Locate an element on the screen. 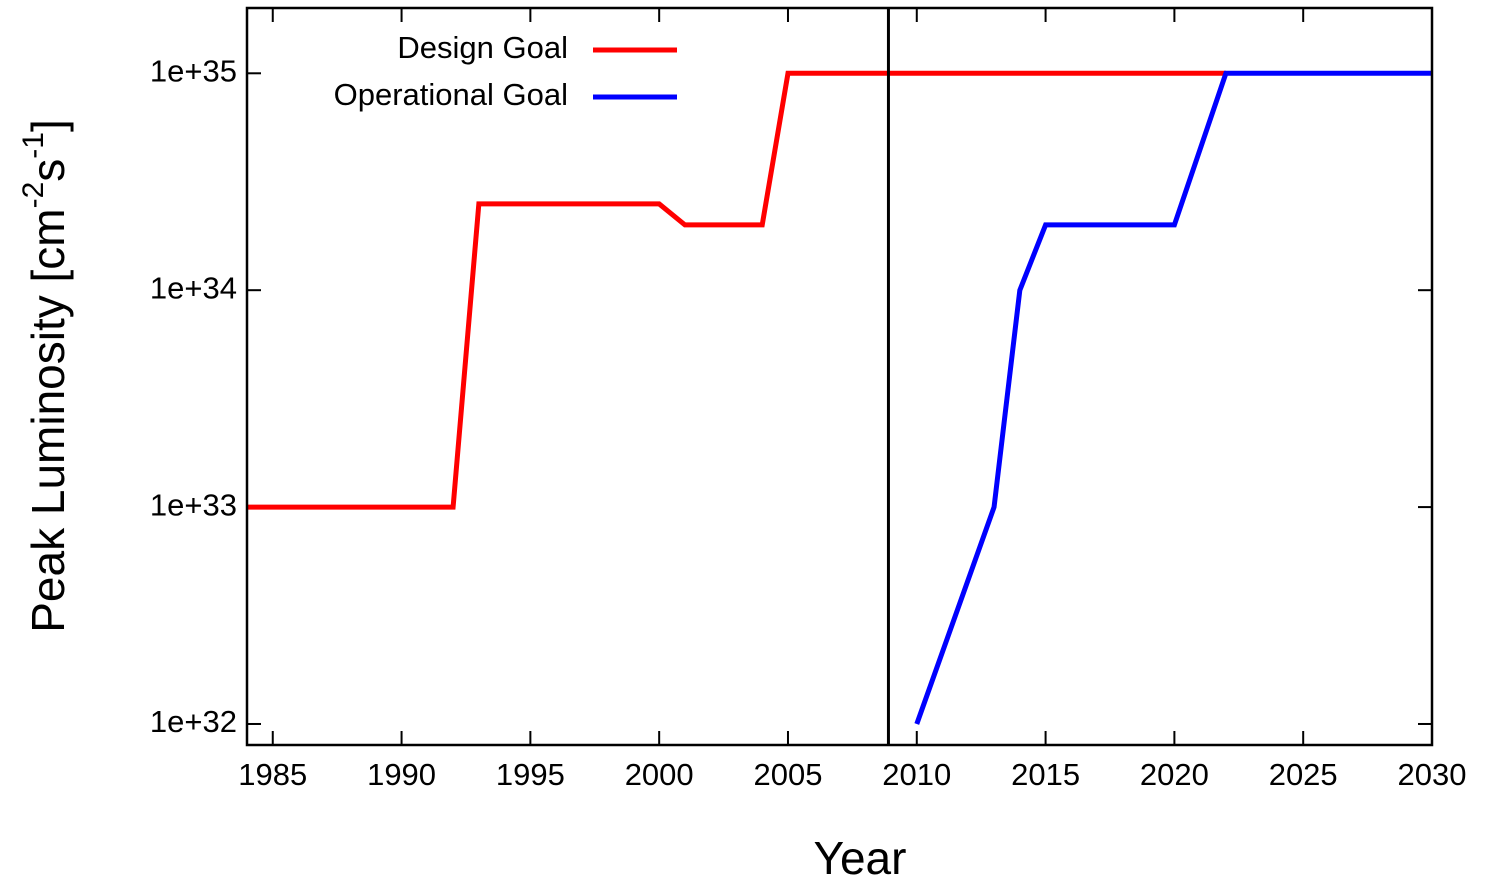 This screenshot has width=1493, height=886. y-tick-label: 1e+35 is located at coordinates (193, 70).